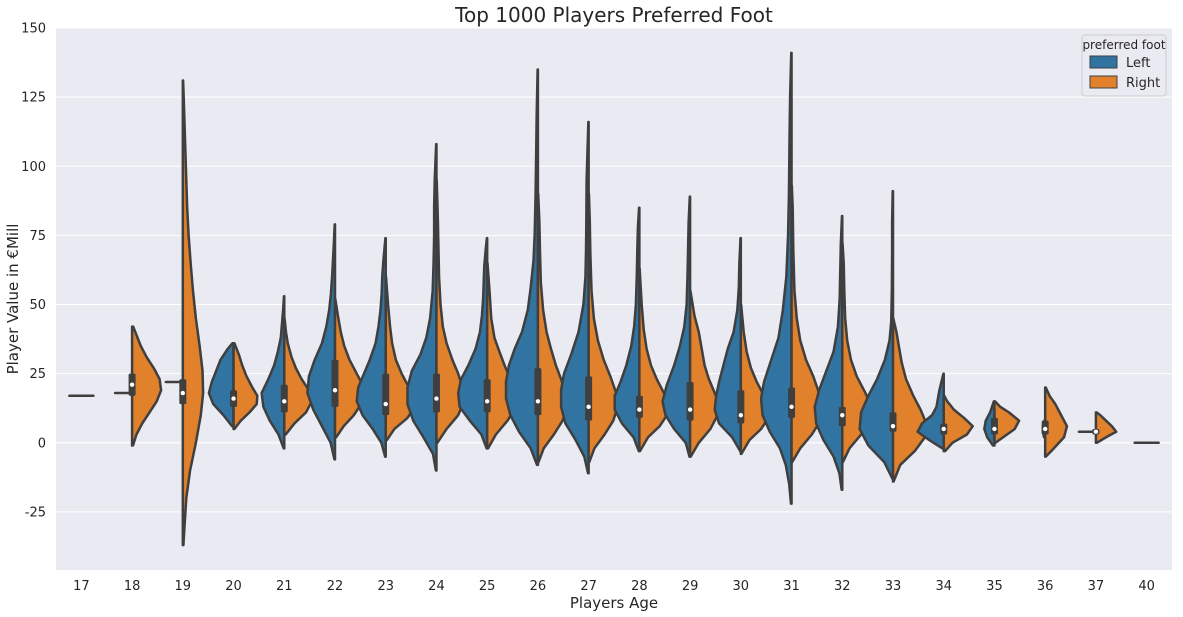  Describe the element at coordinates (35, 512) in the screenshot. I see `y-tick-label: -25` at that location.